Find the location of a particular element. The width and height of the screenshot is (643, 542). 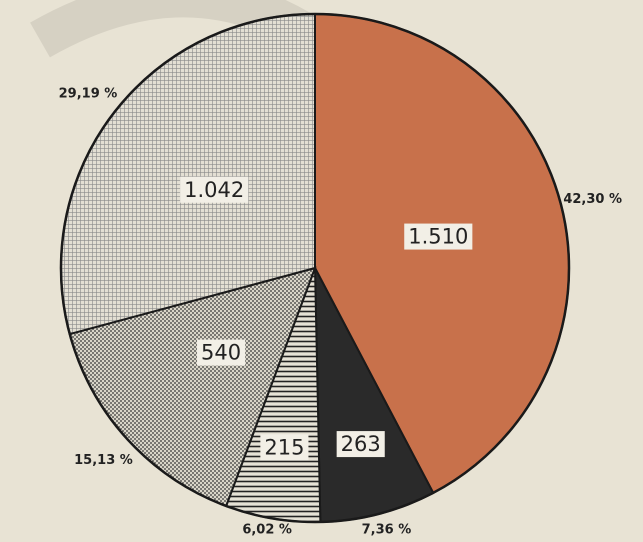

value-label: 1.042 is located at coordinates (214, 190).